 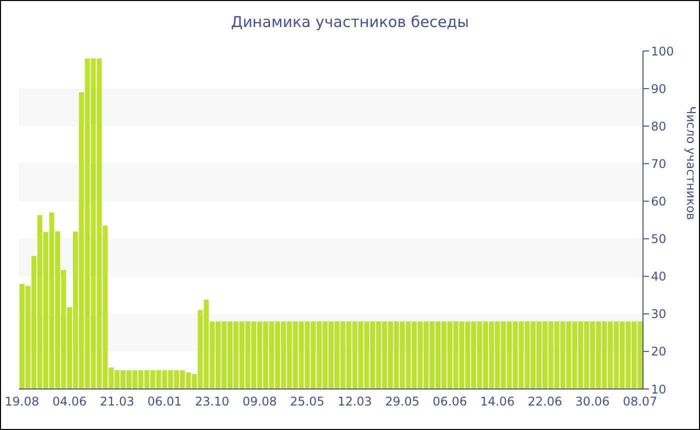 I want to click on x-tick-label: 21.03, so click(x=117, y=401).